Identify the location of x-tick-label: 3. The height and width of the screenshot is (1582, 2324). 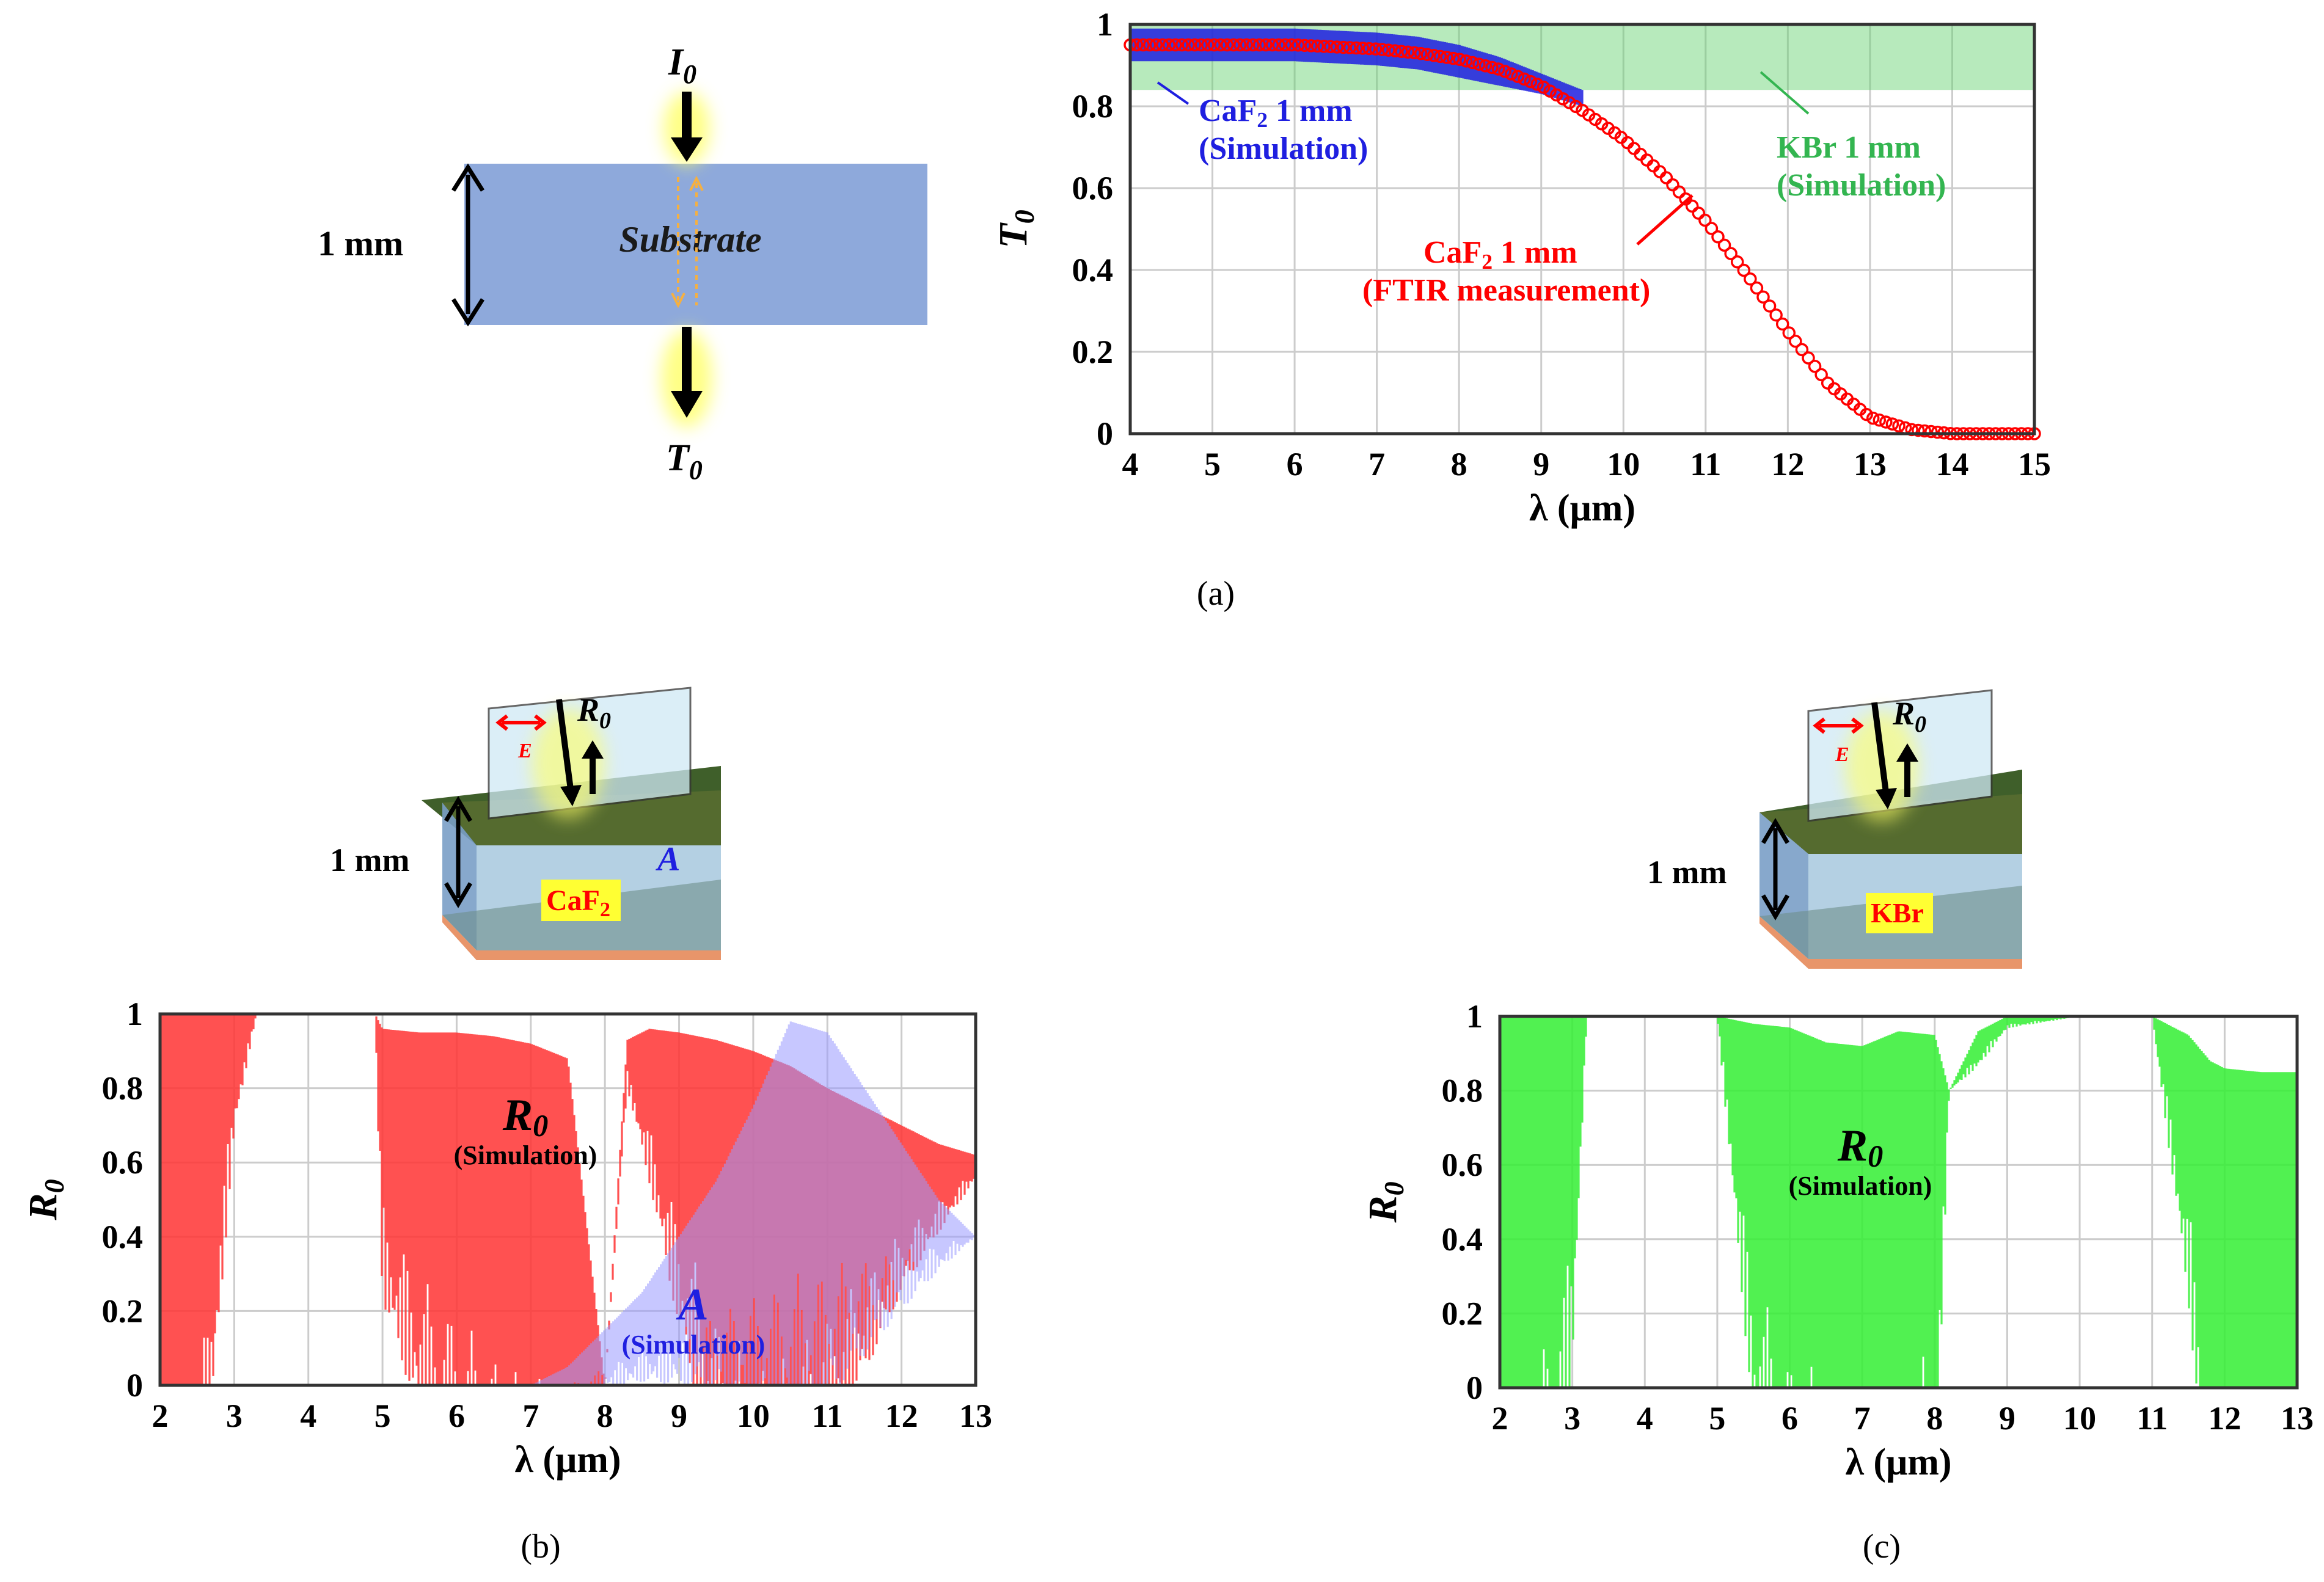
(235, 1416).